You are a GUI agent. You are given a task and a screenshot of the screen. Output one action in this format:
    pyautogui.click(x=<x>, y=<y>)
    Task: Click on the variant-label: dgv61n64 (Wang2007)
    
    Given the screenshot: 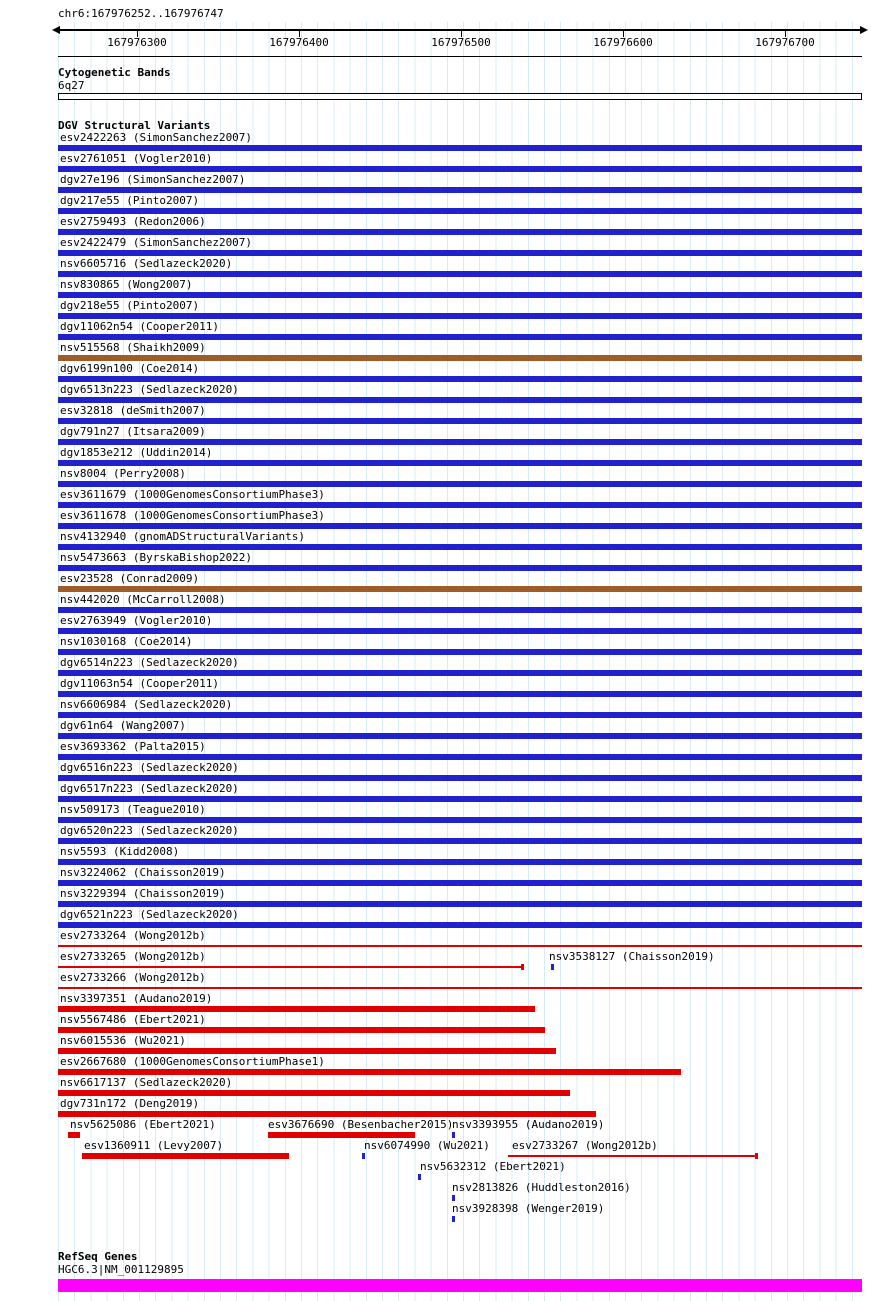 What is the action you would take?
    pyautogui.click(x=123, y=725)
    